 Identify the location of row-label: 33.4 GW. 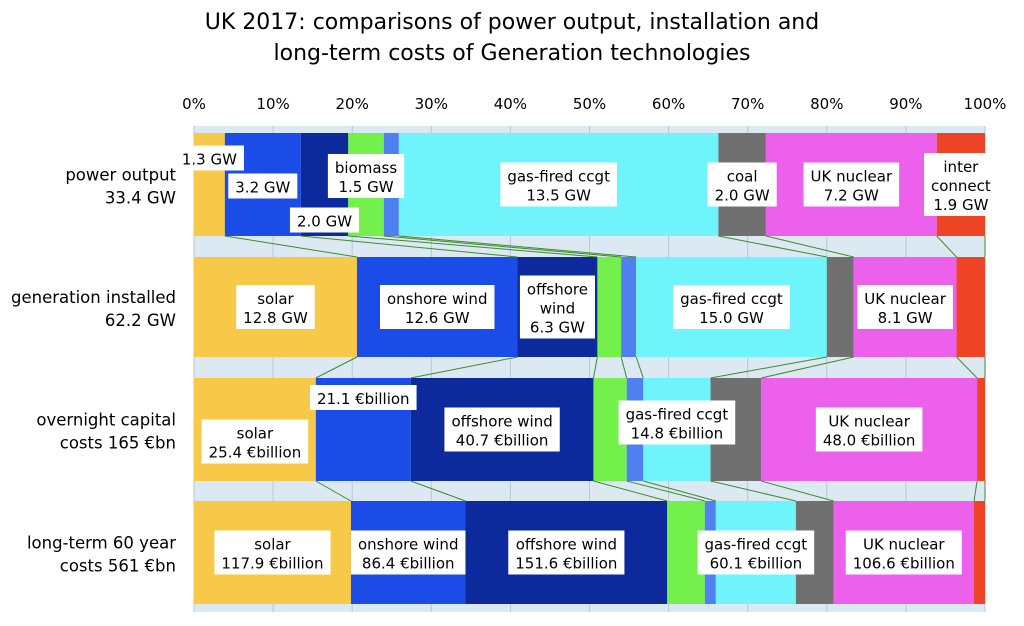
(140, 198).